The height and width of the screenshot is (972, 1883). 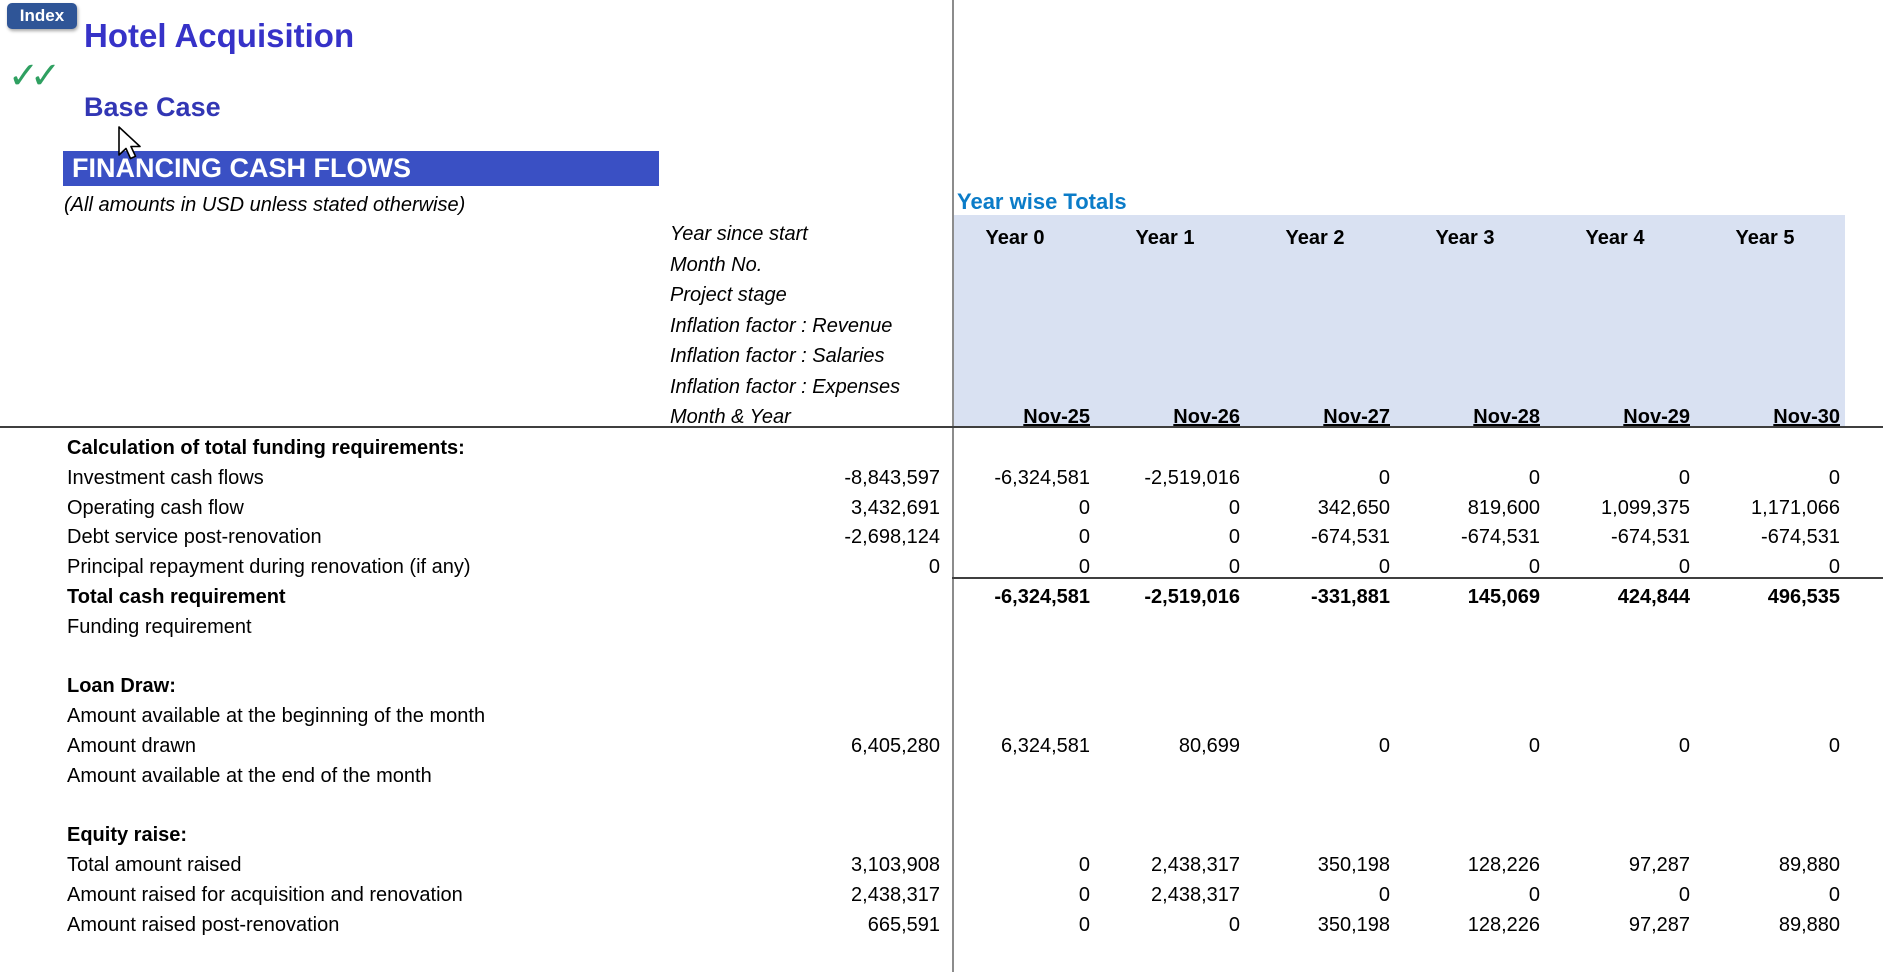 I want to click on year-column-header: Year 2, so click(x=1315, y=238).